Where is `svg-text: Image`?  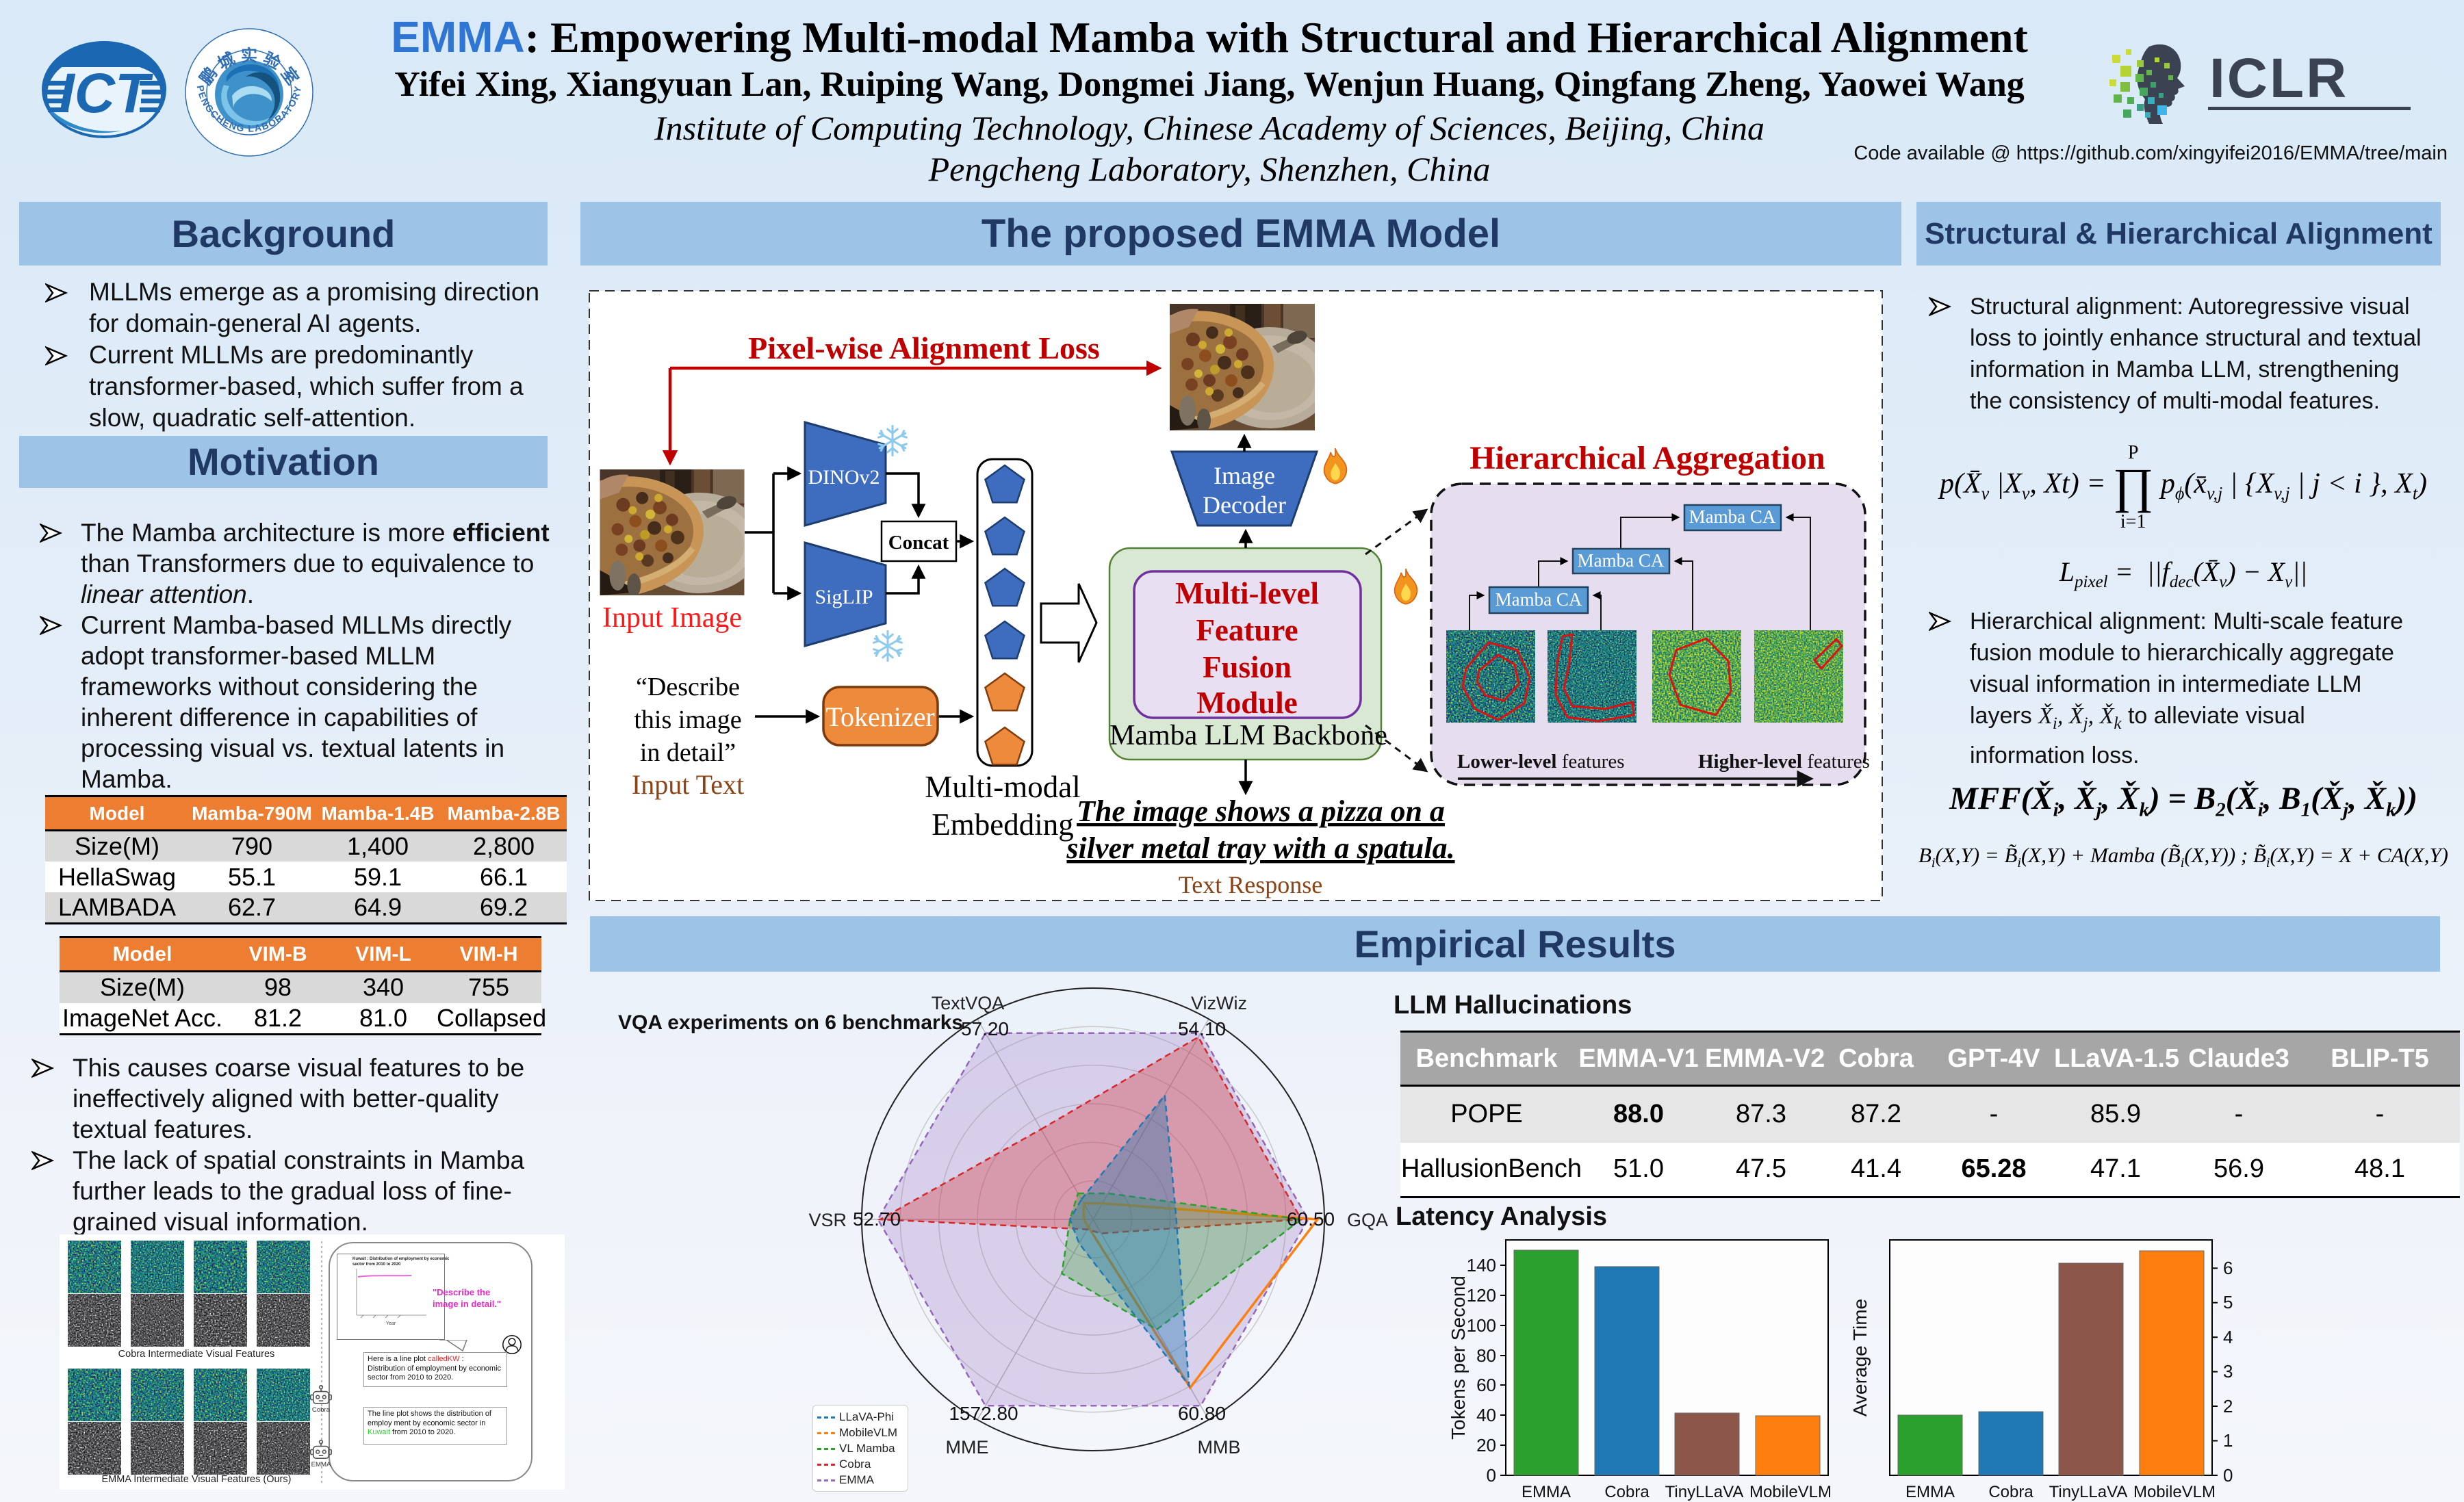
svg-text: Image is located at coordinates (1244, 475).